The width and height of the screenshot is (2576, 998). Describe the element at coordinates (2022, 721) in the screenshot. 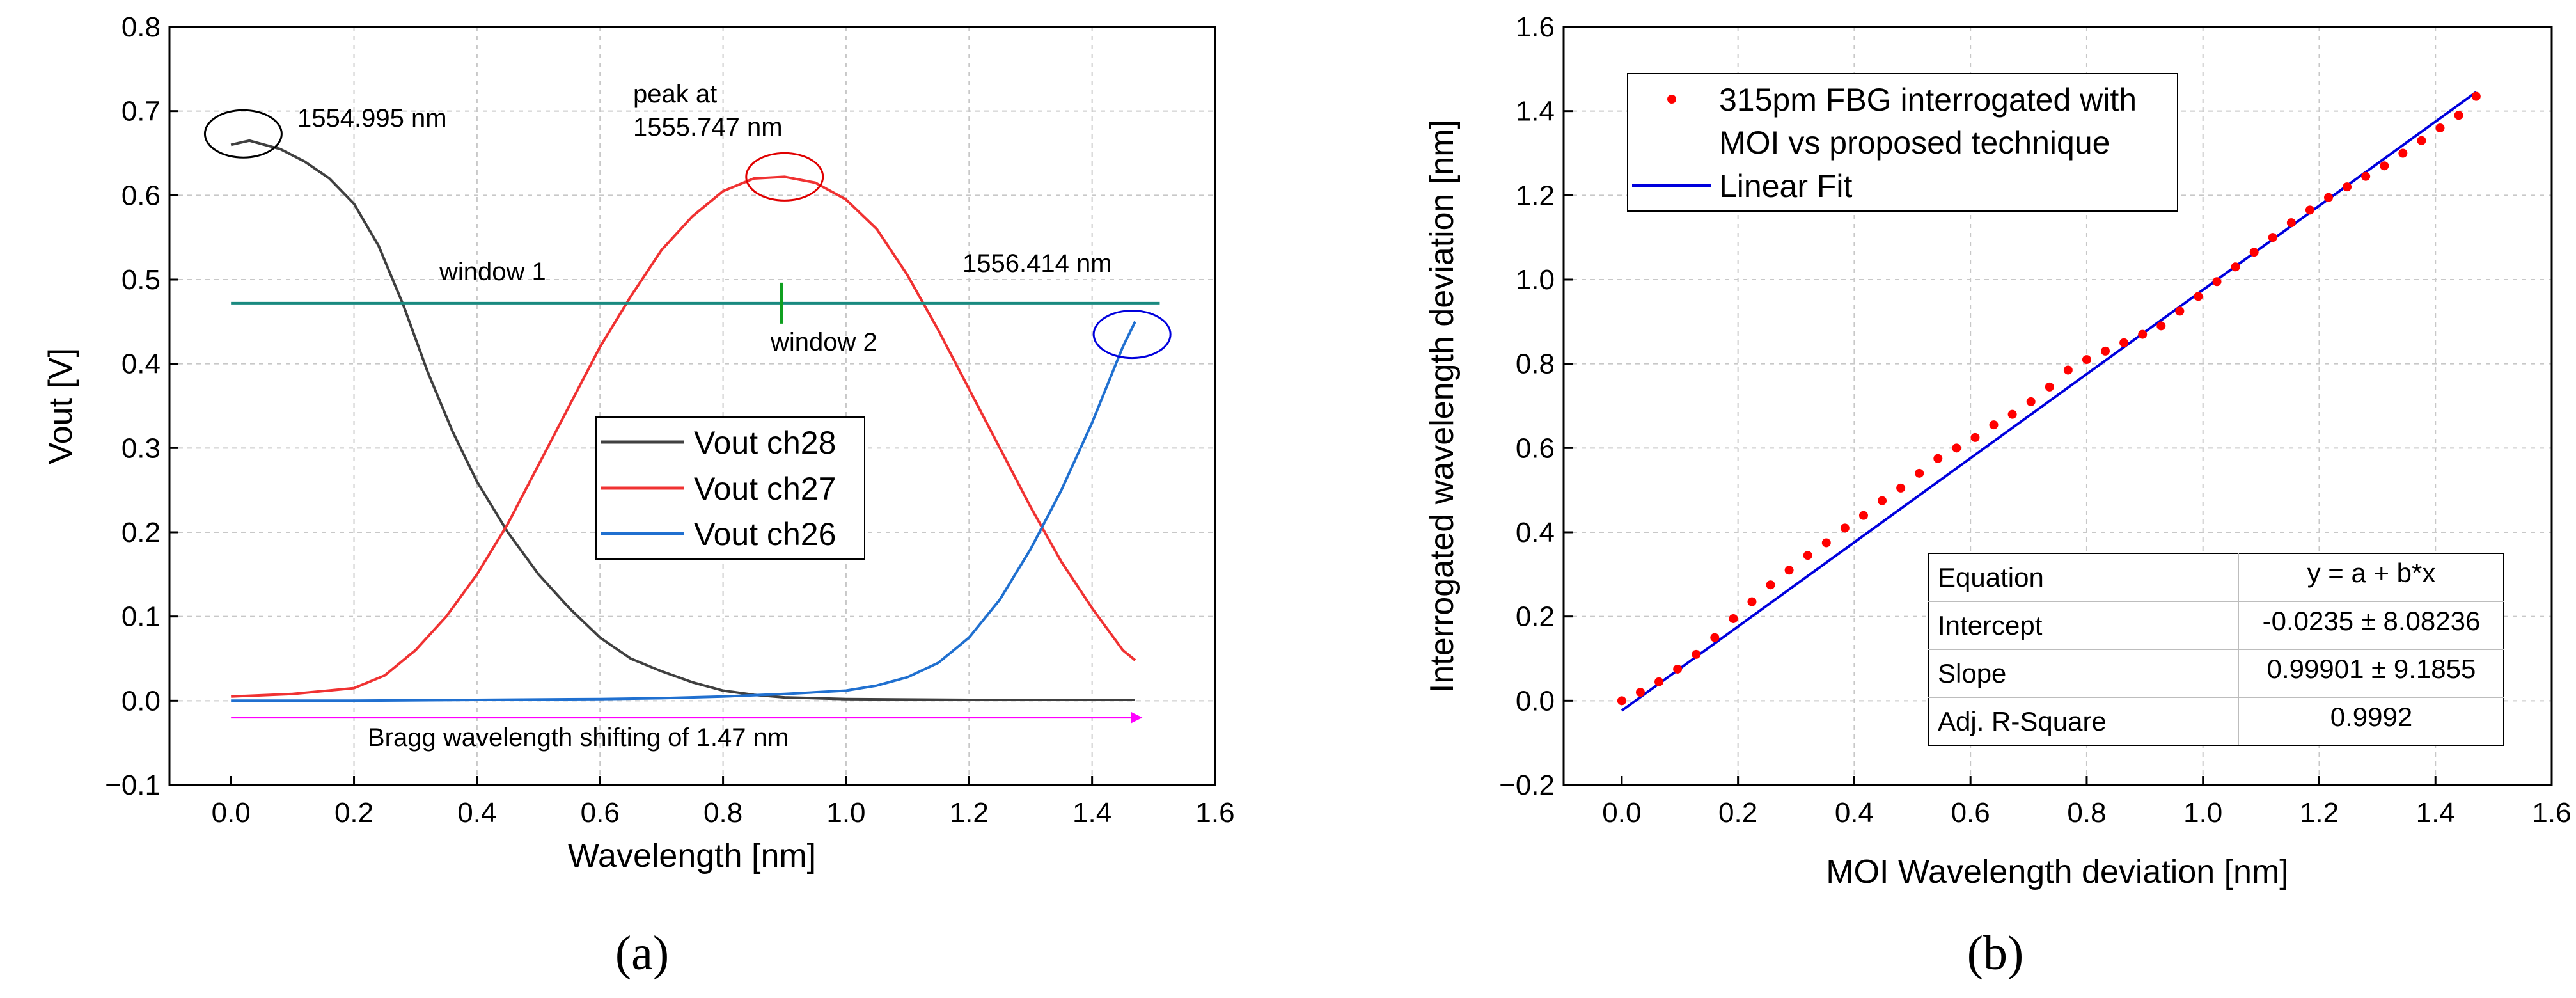

I see `fit-table-label-r-square: Adj. R-Square` at that location.